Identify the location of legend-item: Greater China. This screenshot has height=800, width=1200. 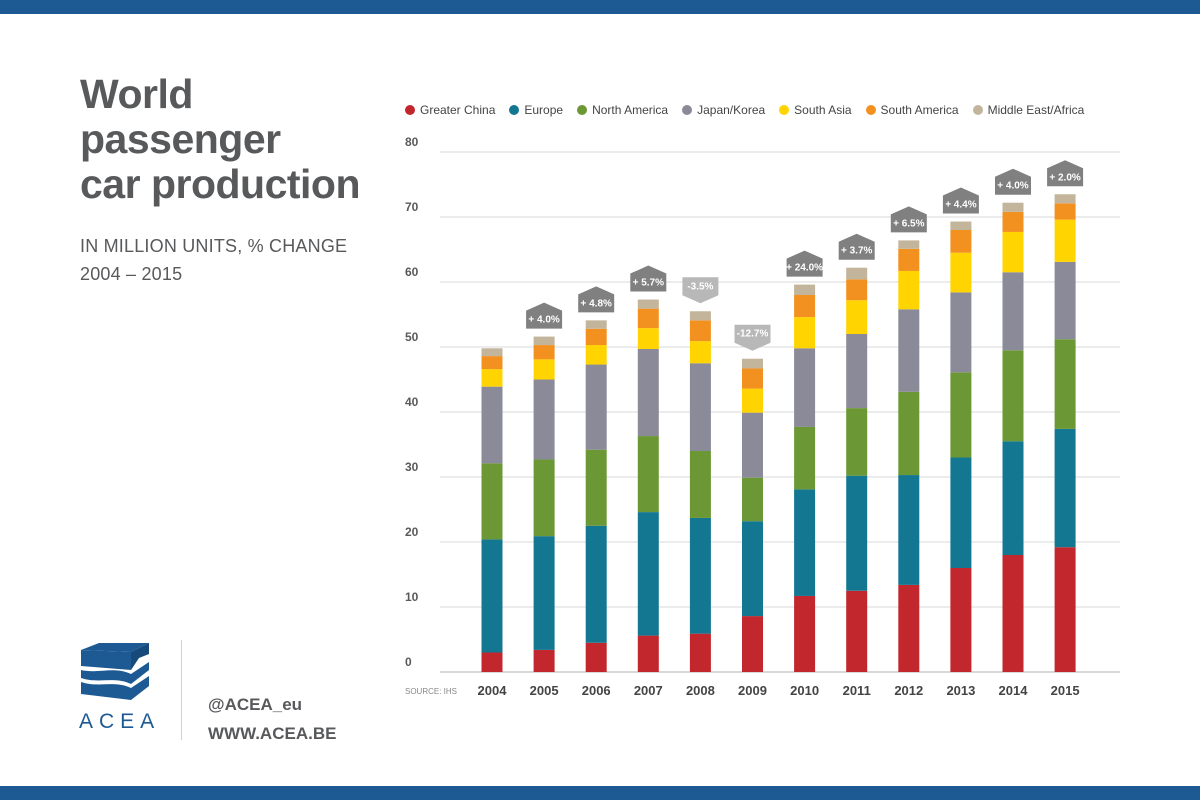
(450, 110).